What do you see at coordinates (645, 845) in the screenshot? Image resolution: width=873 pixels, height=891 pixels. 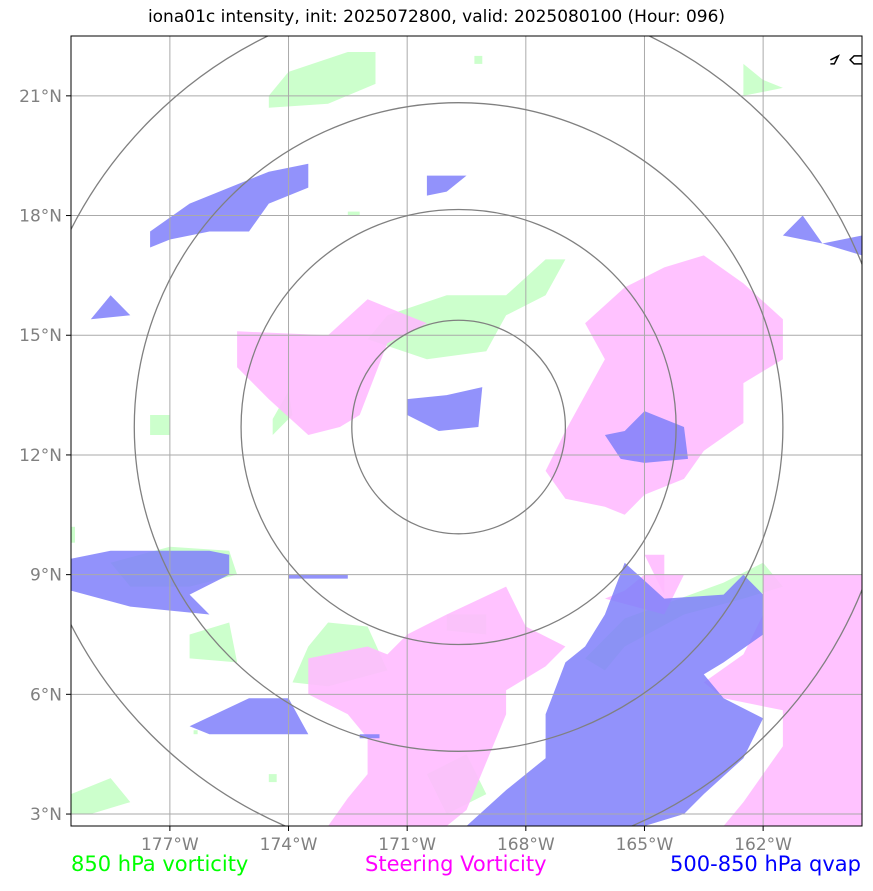 I see `x-tick-label: 165°W` at bounding box center [645, 845].